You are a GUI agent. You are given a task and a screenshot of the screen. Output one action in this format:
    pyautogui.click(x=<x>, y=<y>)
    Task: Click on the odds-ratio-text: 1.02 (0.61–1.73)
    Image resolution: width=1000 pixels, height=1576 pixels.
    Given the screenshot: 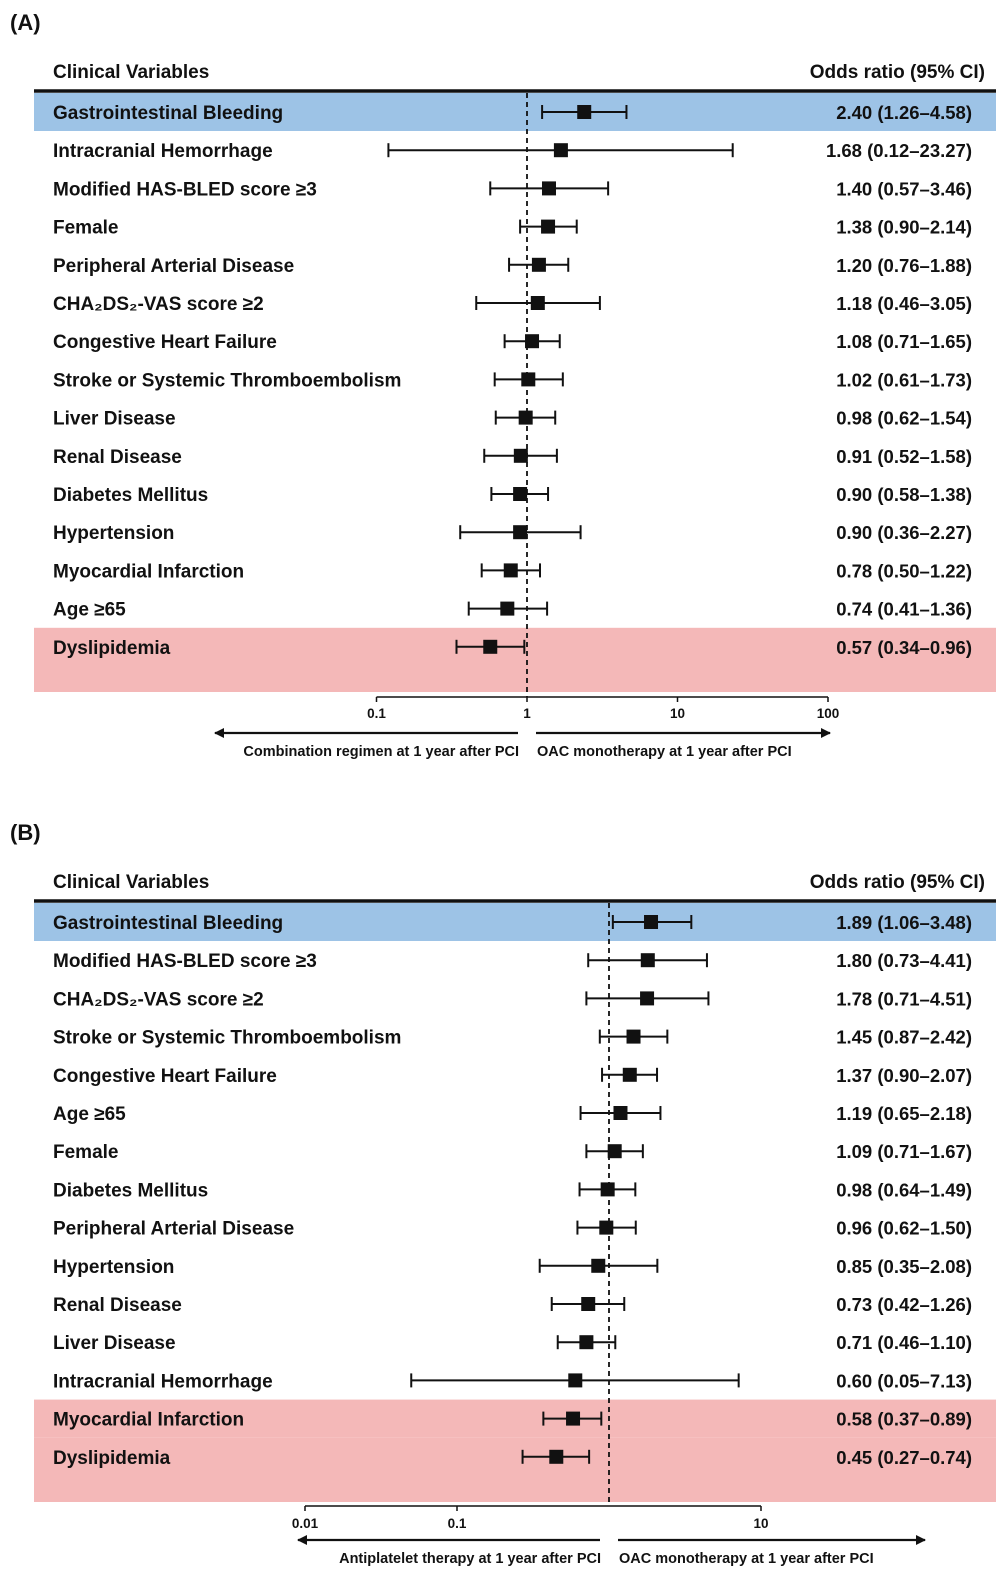 What is the action you would take?
    pyautogui.click(x=904, y=379)
    